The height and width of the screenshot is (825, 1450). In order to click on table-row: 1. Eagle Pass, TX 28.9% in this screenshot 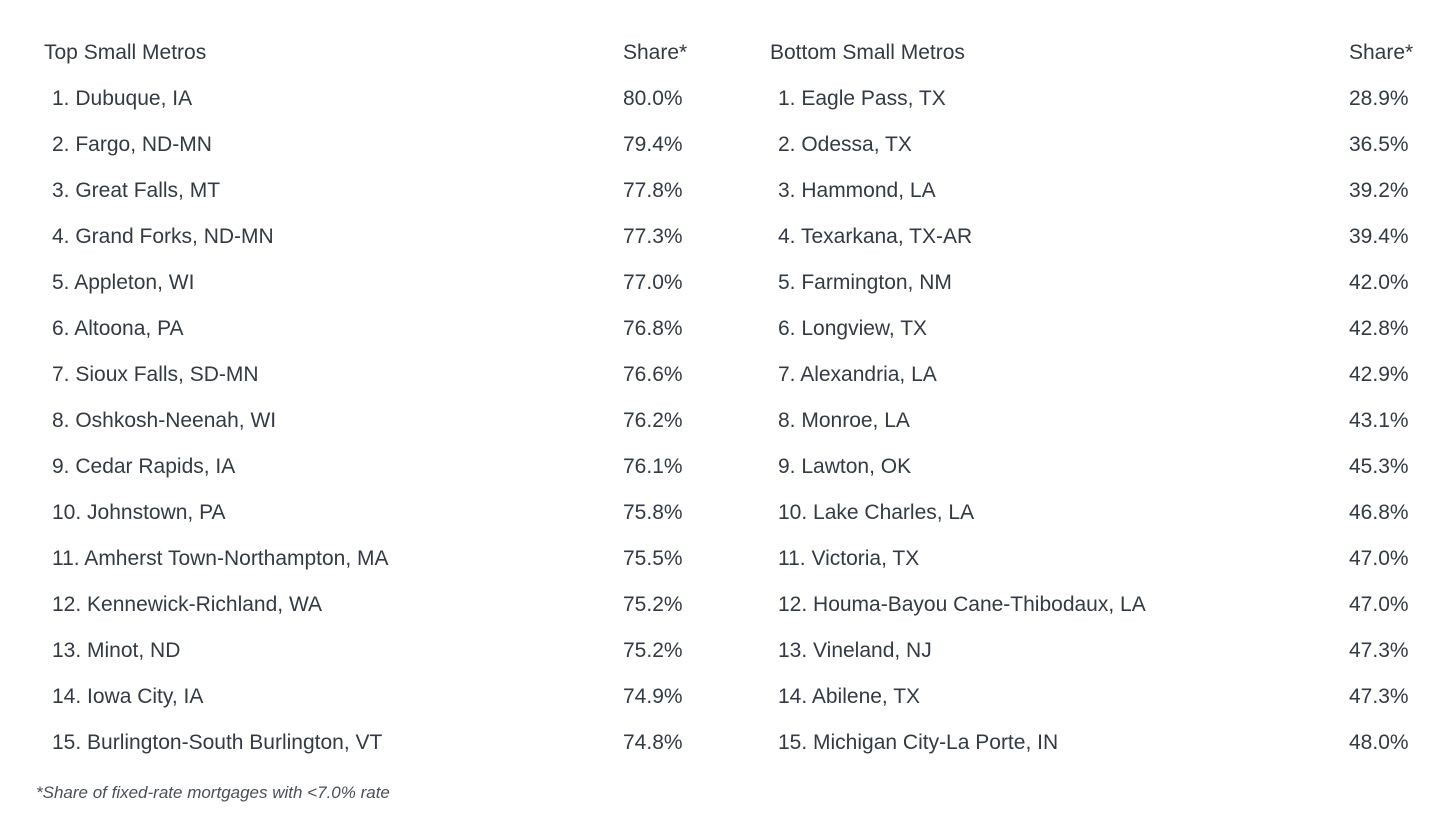, I will do `click(1095, 99)`.